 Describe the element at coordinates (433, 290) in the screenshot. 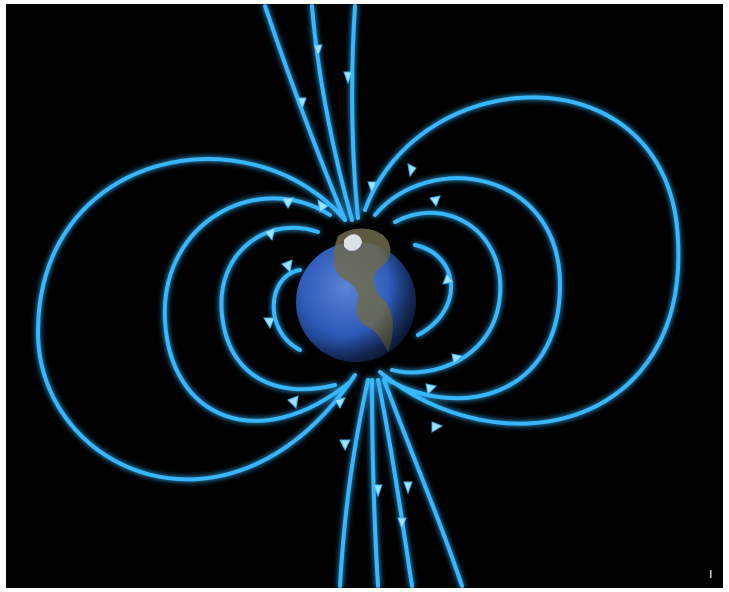

I see `field-line-core-right` at that location.